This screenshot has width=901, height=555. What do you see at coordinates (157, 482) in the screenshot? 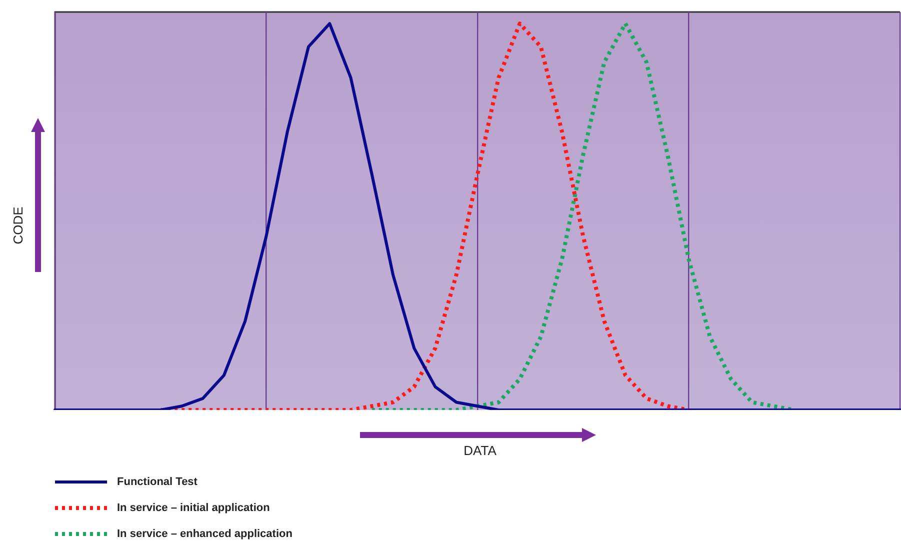
I see `legend-label: Functional Test` at bounding box center [157, 482].